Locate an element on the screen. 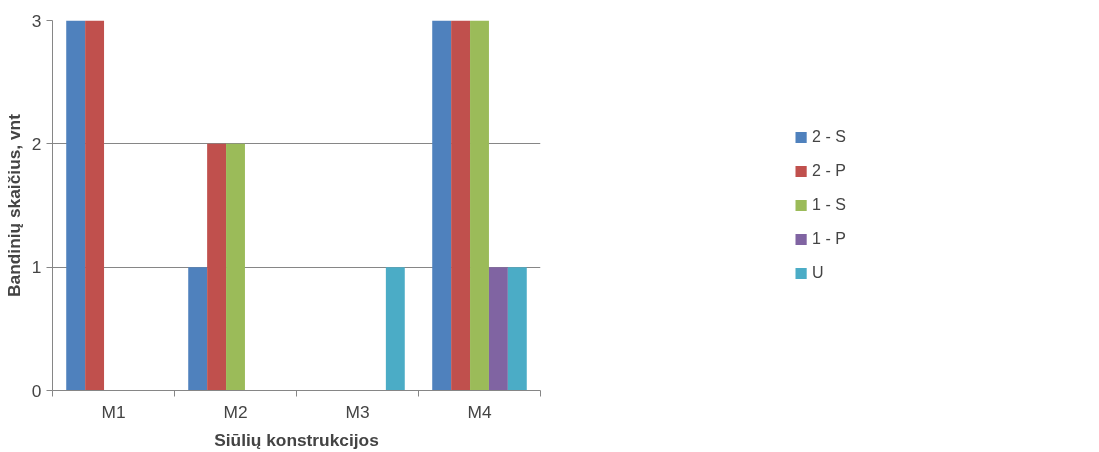  legend-label: U is located at coordinates (818, 273).